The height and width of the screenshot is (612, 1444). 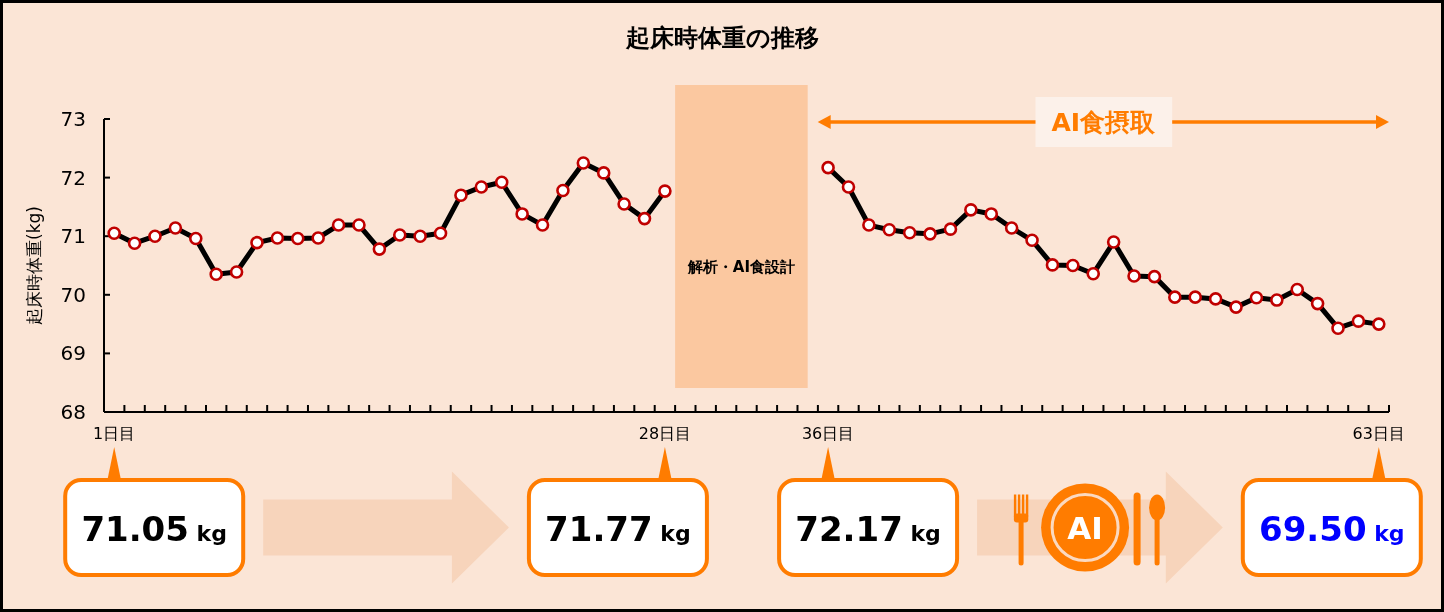 I want to click on text: 69.50 kg, so click(x=1332, y=529).